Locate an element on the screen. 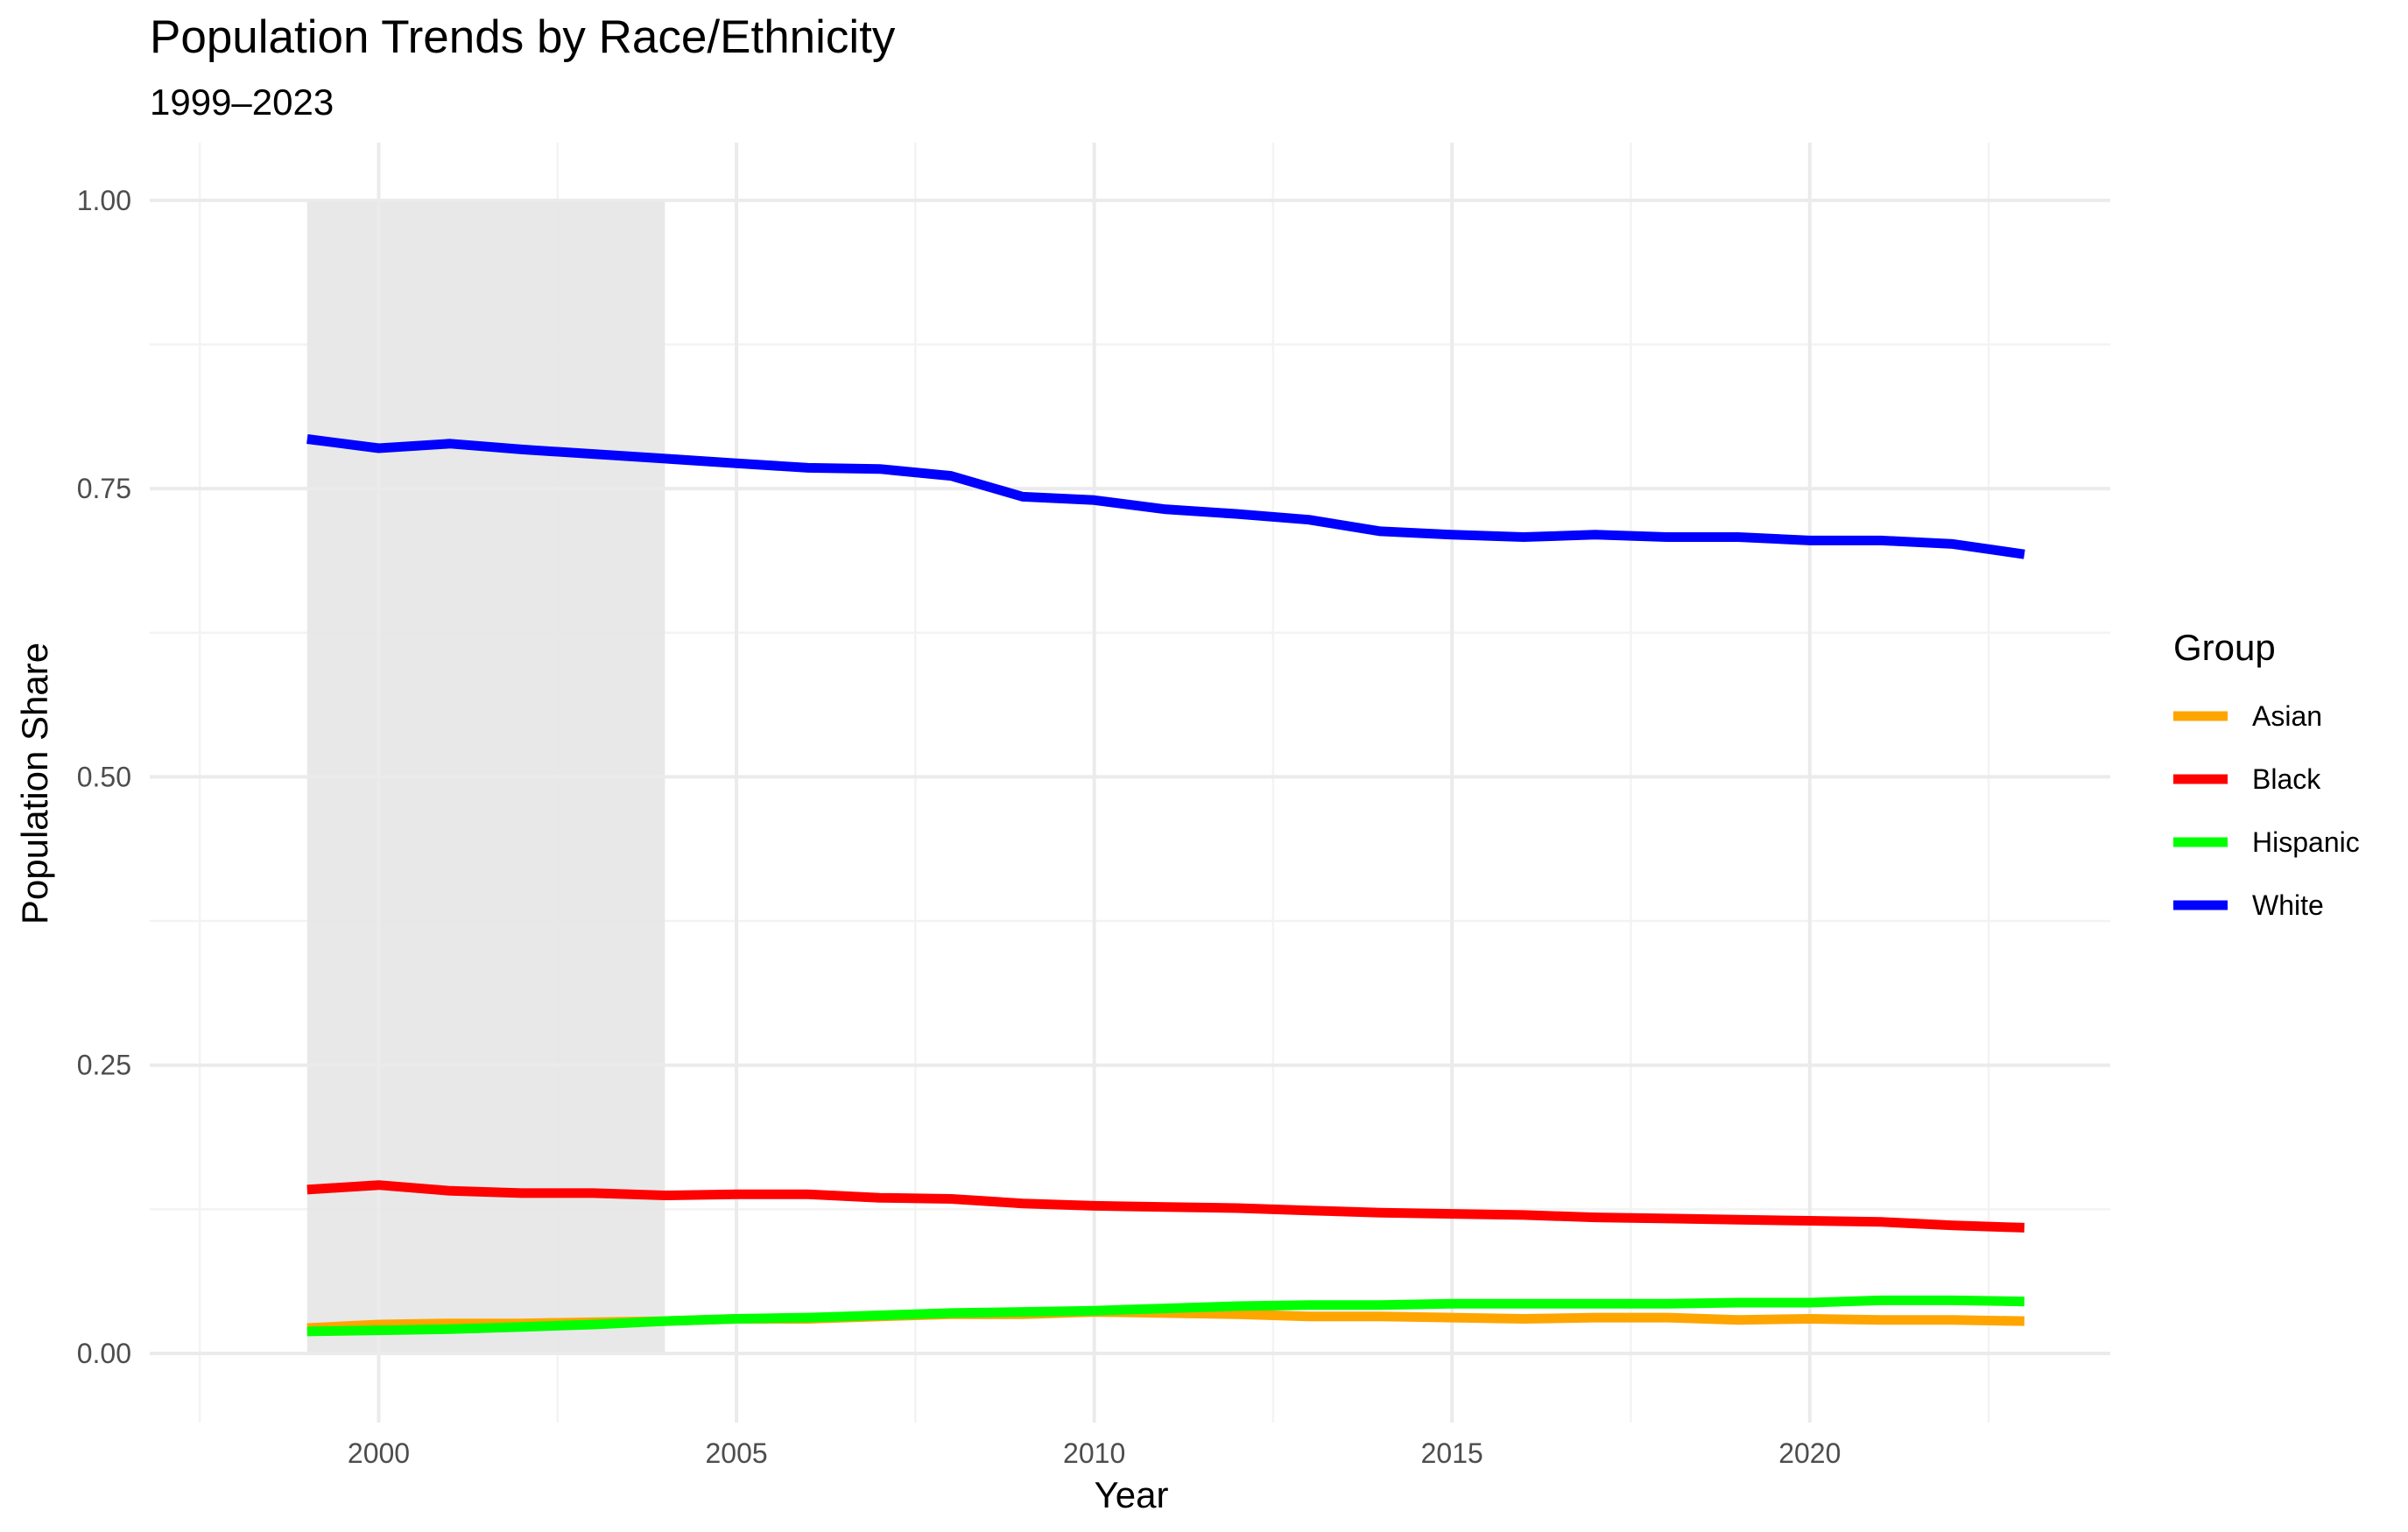  legend-item-asian: Asian is located at coordinates (2247, 716).